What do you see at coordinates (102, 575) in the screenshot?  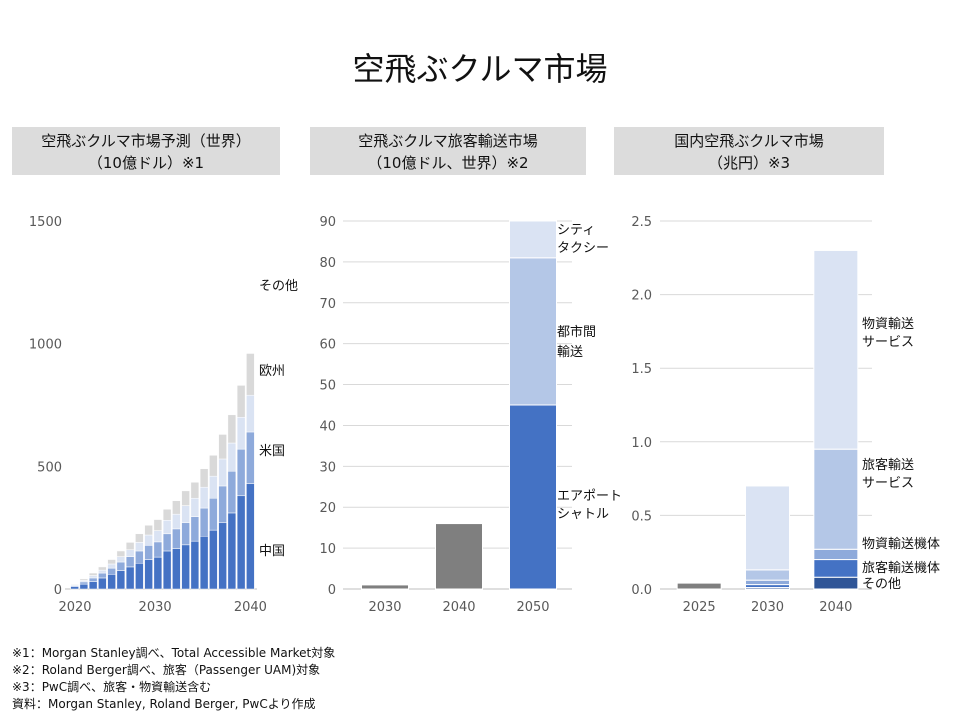 I see `chart1-bar-2024-米国` at bounding box center [102, 575].